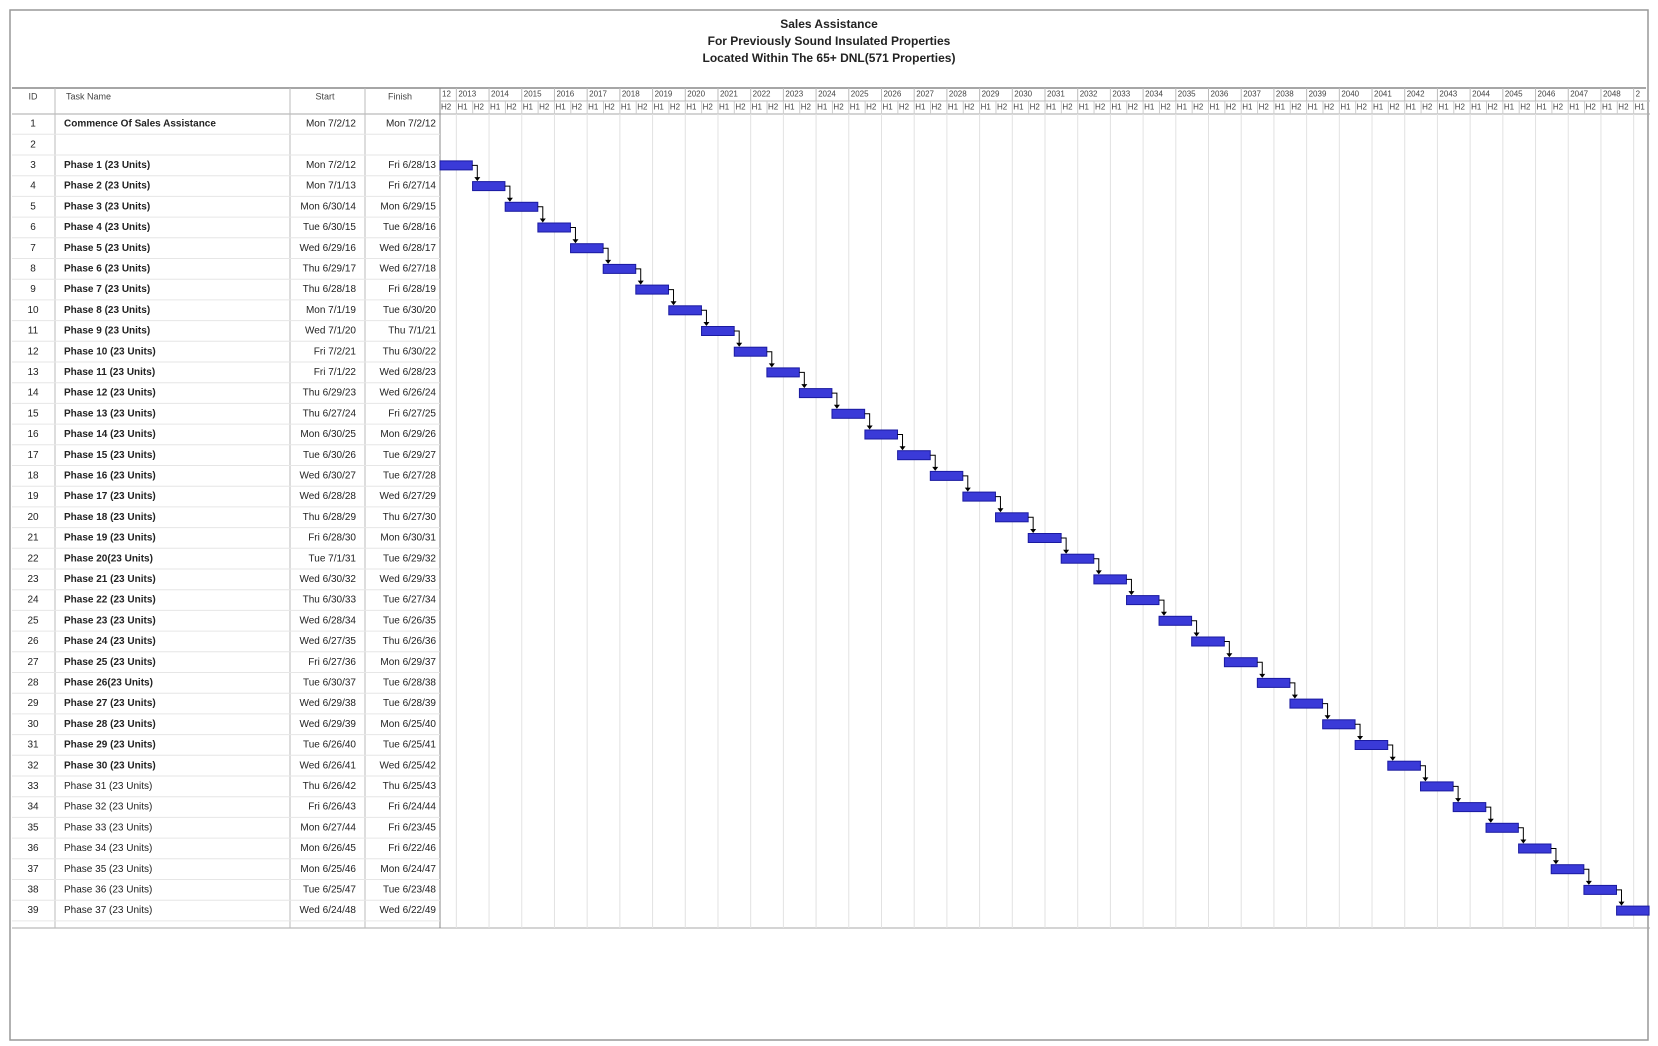 This screenshot has width=1658, height=1046. I want to click on task-start: Mon 6/27/44, so click(328, 827).